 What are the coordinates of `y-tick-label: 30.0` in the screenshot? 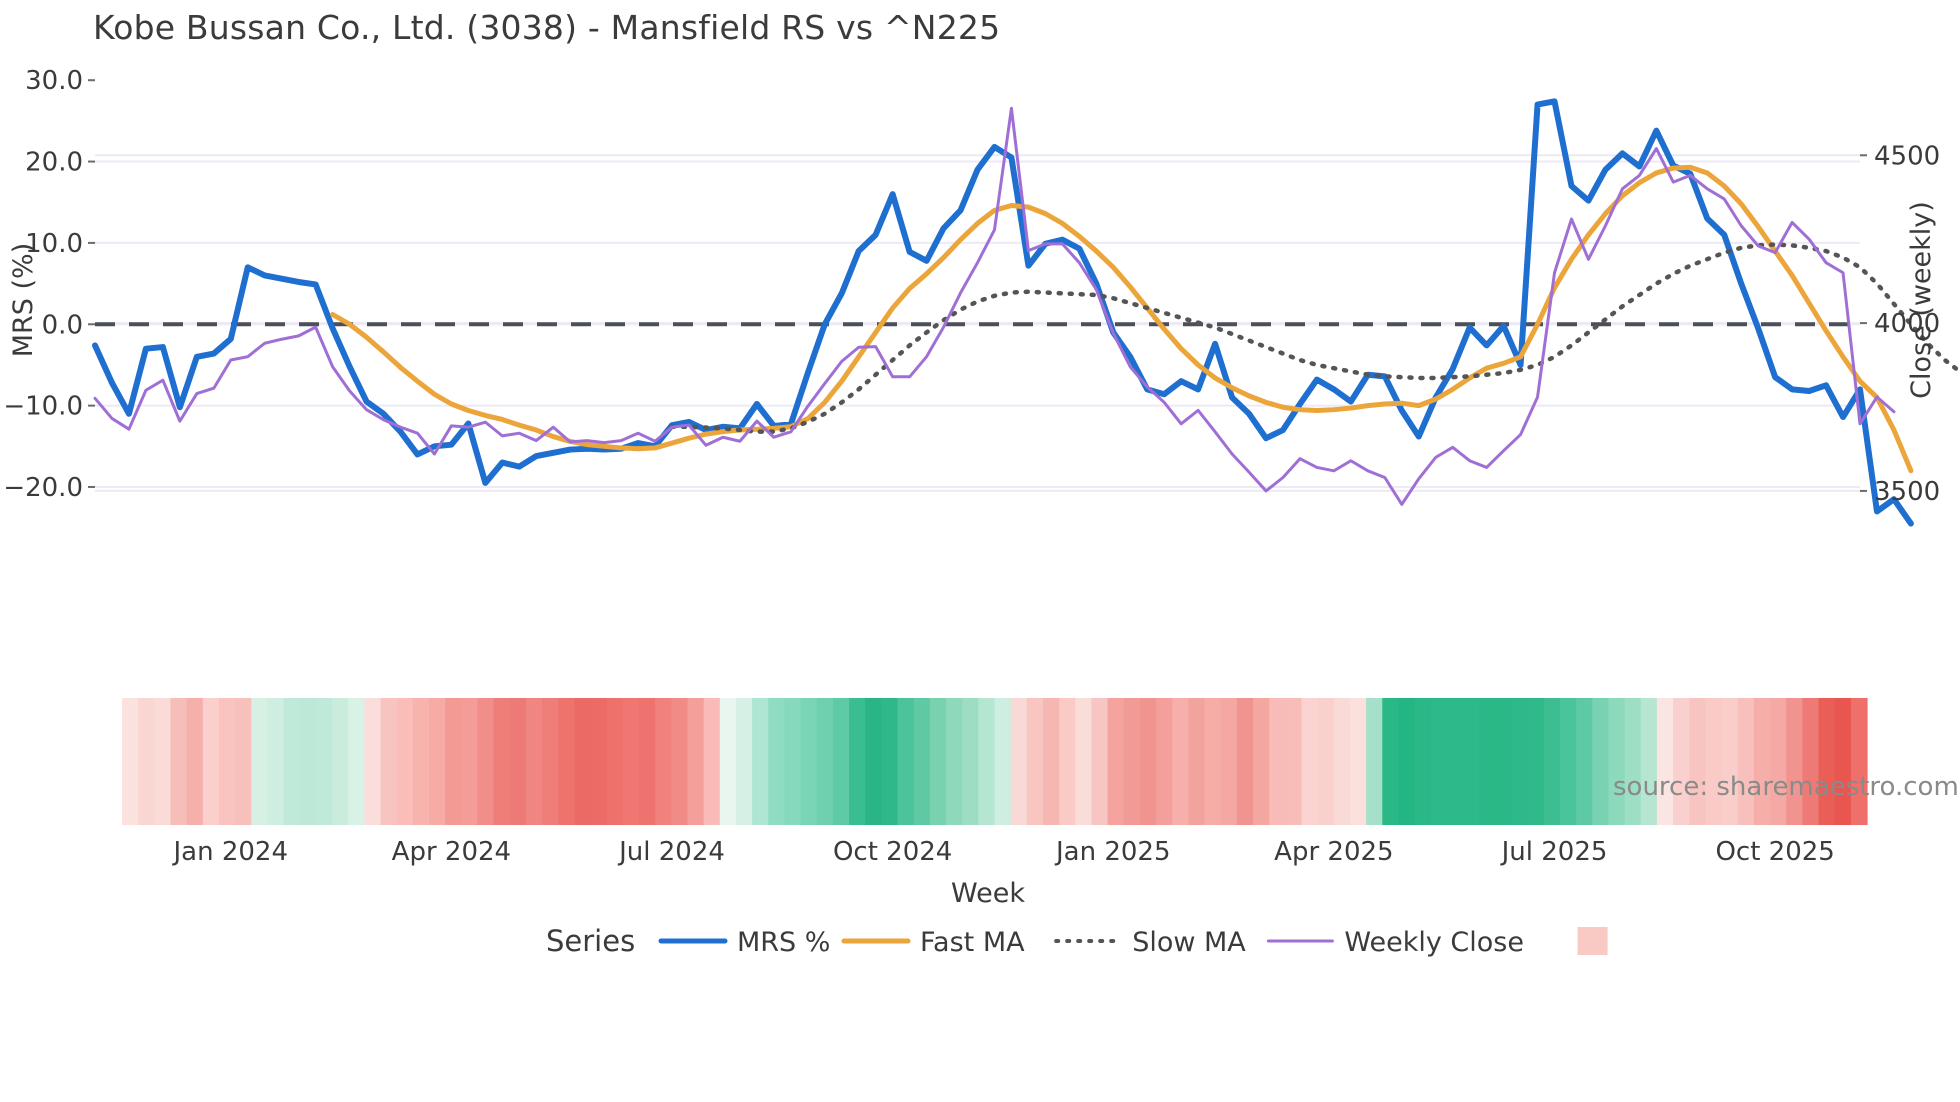 It's located at (54, 81).